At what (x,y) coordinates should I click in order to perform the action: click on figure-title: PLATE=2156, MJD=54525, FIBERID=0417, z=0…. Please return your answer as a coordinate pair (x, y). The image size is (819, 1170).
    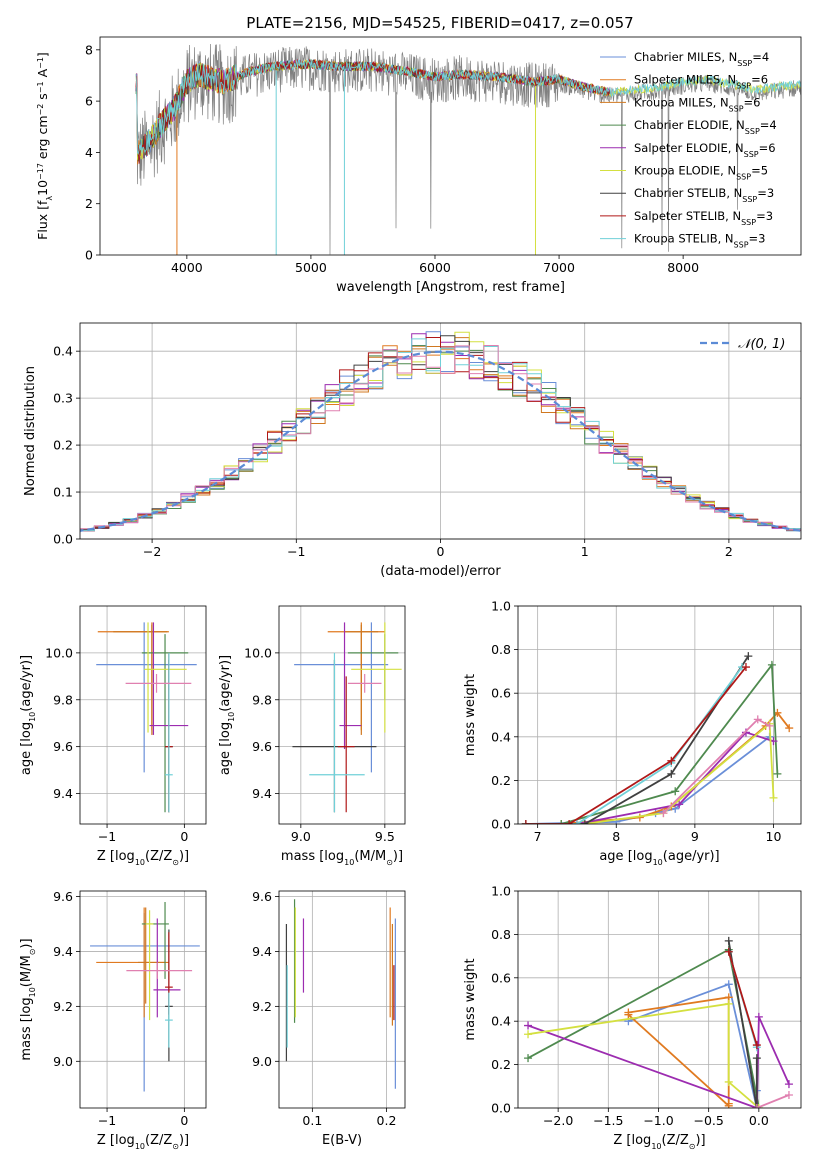
    Looking at the image, I should click on (439, 23).